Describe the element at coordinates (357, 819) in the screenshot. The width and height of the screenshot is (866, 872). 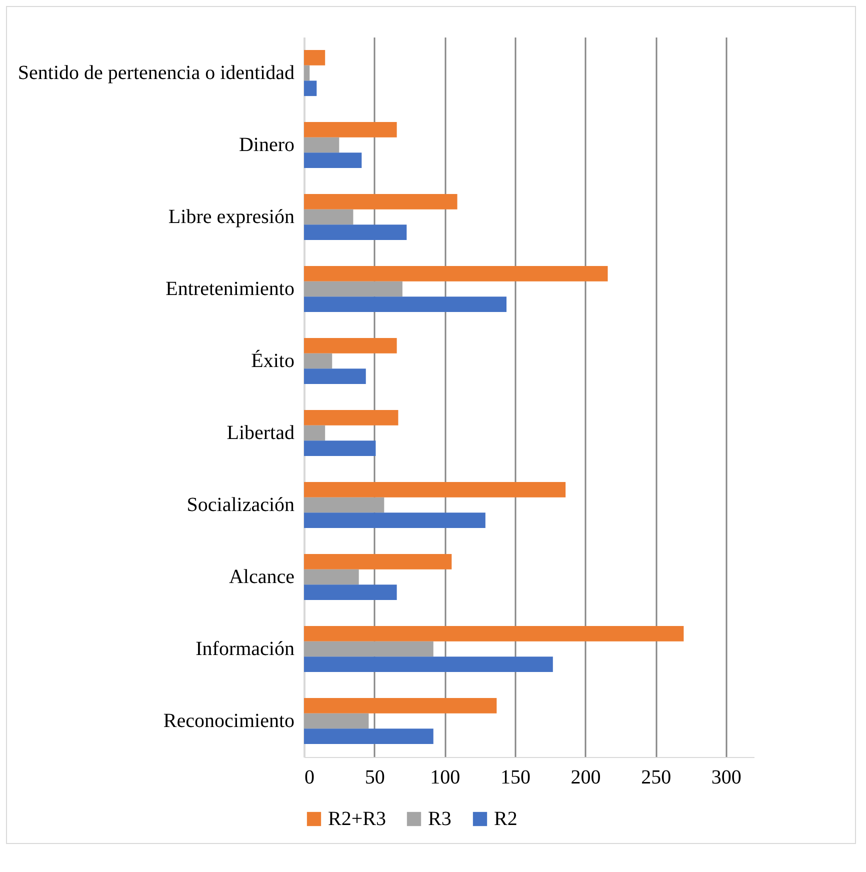
I see `legend-label: R2+R3` at that location.